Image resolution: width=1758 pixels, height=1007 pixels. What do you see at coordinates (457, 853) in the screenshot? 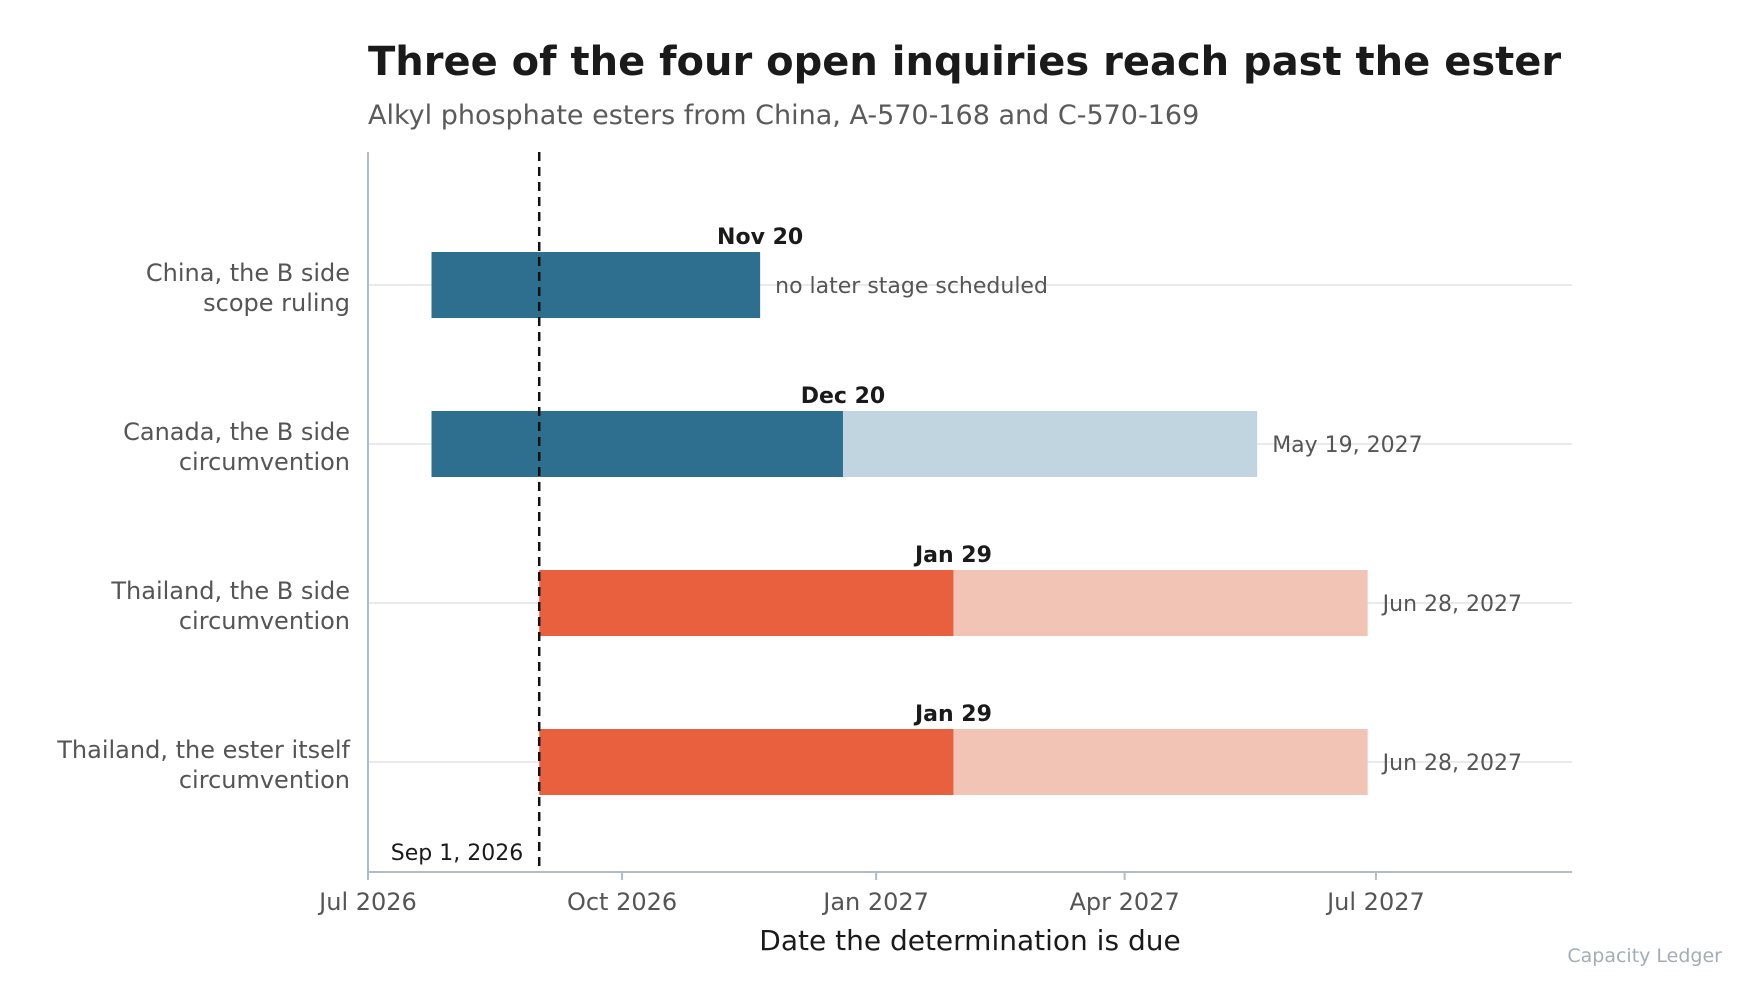
I see `reference-line-label: Sep 1, 2026` at bounding box center [457, 853].